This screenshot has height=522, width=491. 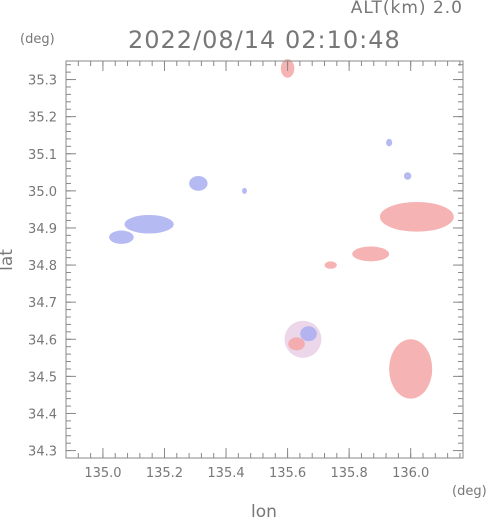 I want to click on x-tick-label: 136.0, so click(x=410, y=473).